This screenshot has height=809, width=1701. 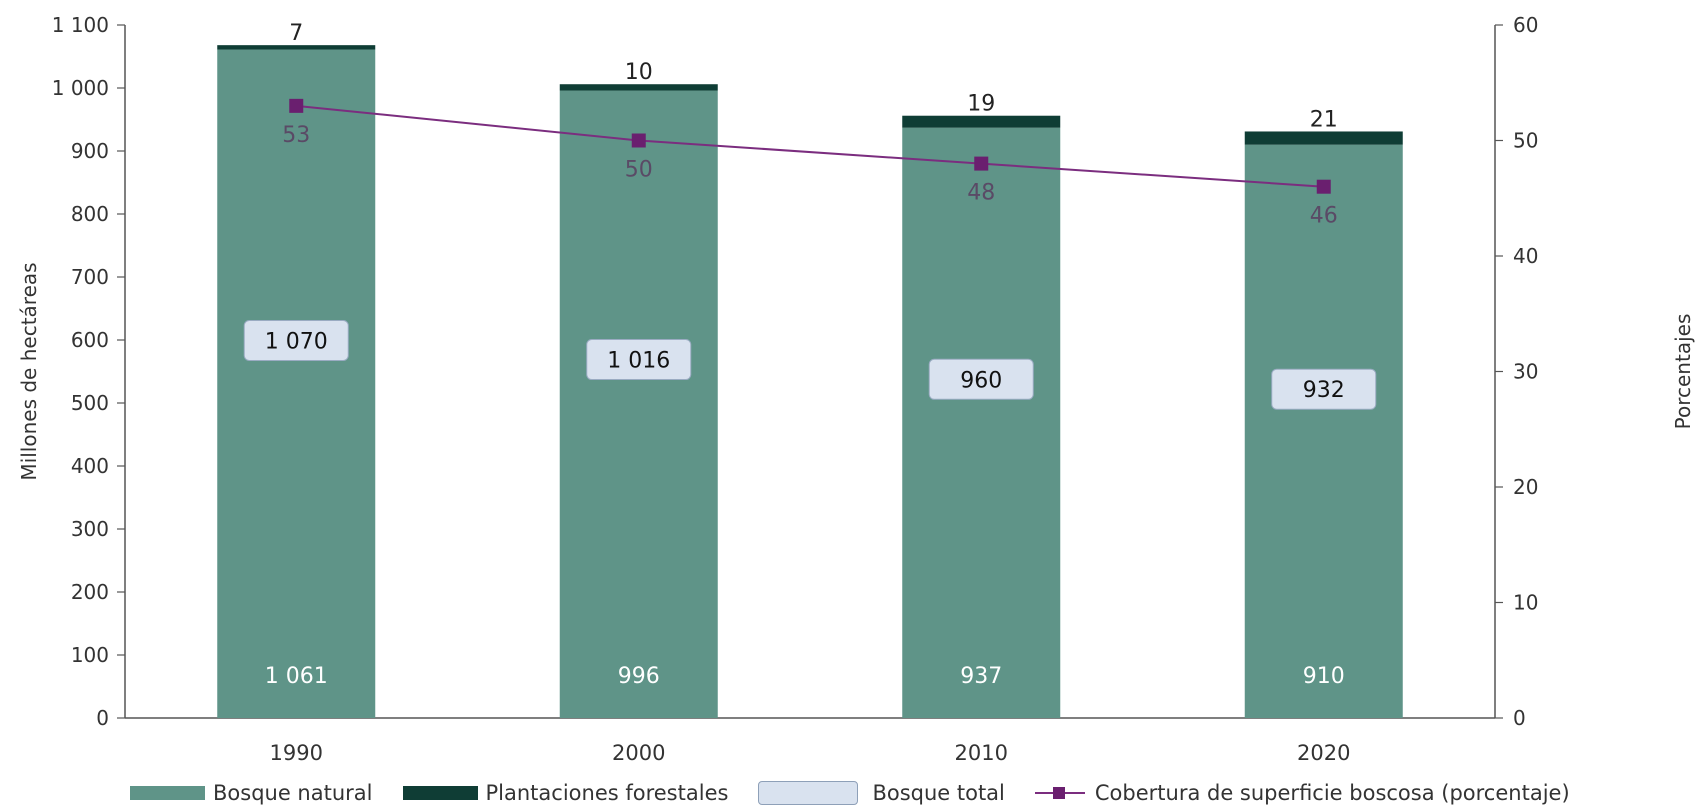 What do you see at coordinates (1324, 119) in the screenshot?
I see `data-label-plantaciones: 21` at bounding box center [1324, 119].